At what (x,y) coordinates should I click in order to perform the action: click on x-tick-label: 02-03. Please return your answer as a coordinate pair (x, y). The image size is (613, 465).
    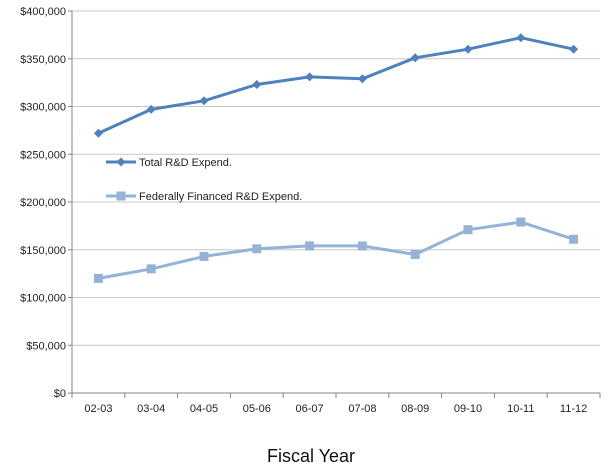
    Looking at the image, I should click on (98, 409).